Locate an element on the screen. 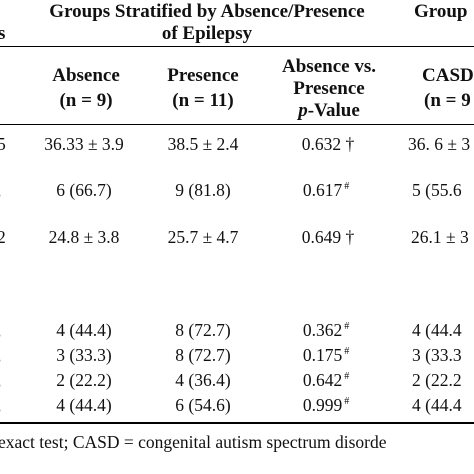 This screenshot has height=474, width=474. pvalue-cell: 0.642 # is located at coordinates (326, 380).